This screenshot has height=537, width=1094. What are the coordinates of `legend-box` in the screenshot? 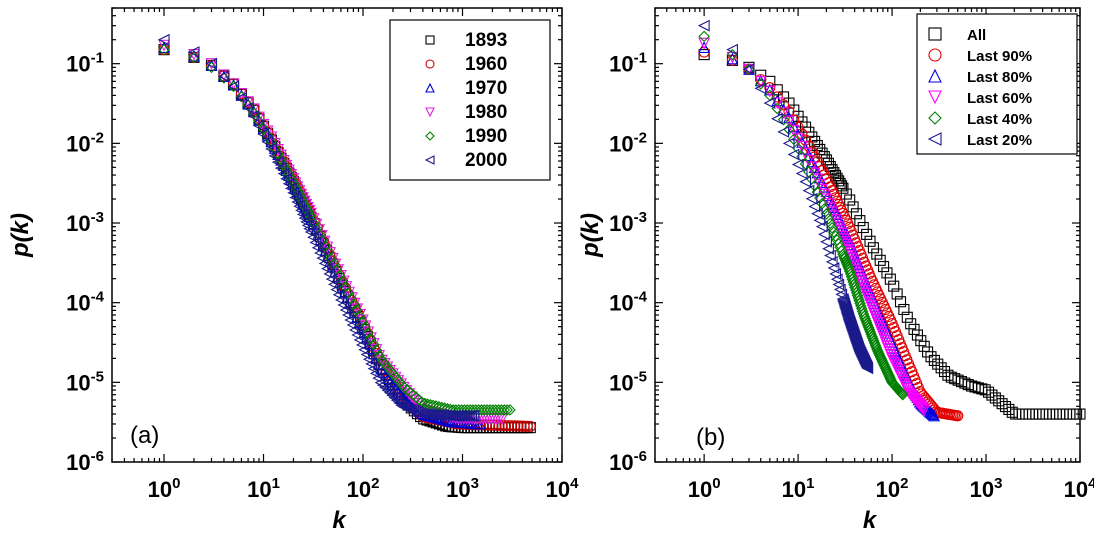 It's located at (470, 100).